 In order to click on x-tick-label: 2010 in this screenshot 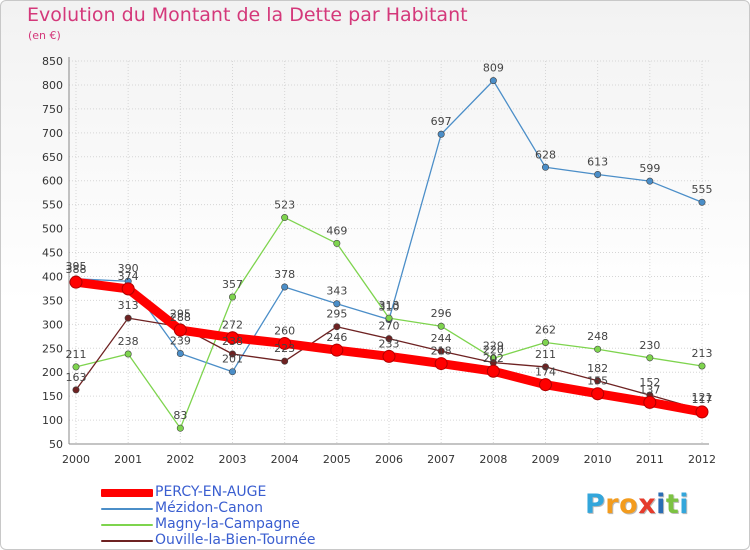, I will do `click(598, 459)`.